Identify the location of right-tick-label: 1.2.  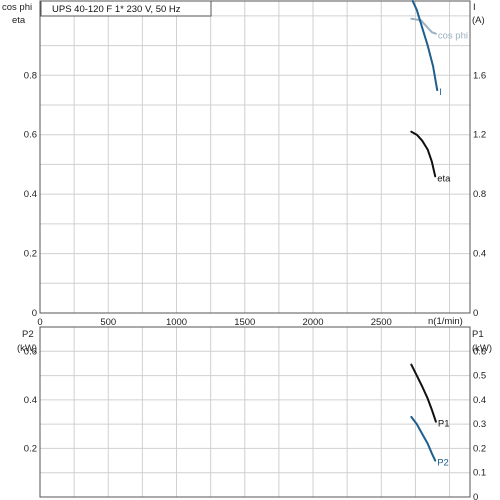
(479, 135).